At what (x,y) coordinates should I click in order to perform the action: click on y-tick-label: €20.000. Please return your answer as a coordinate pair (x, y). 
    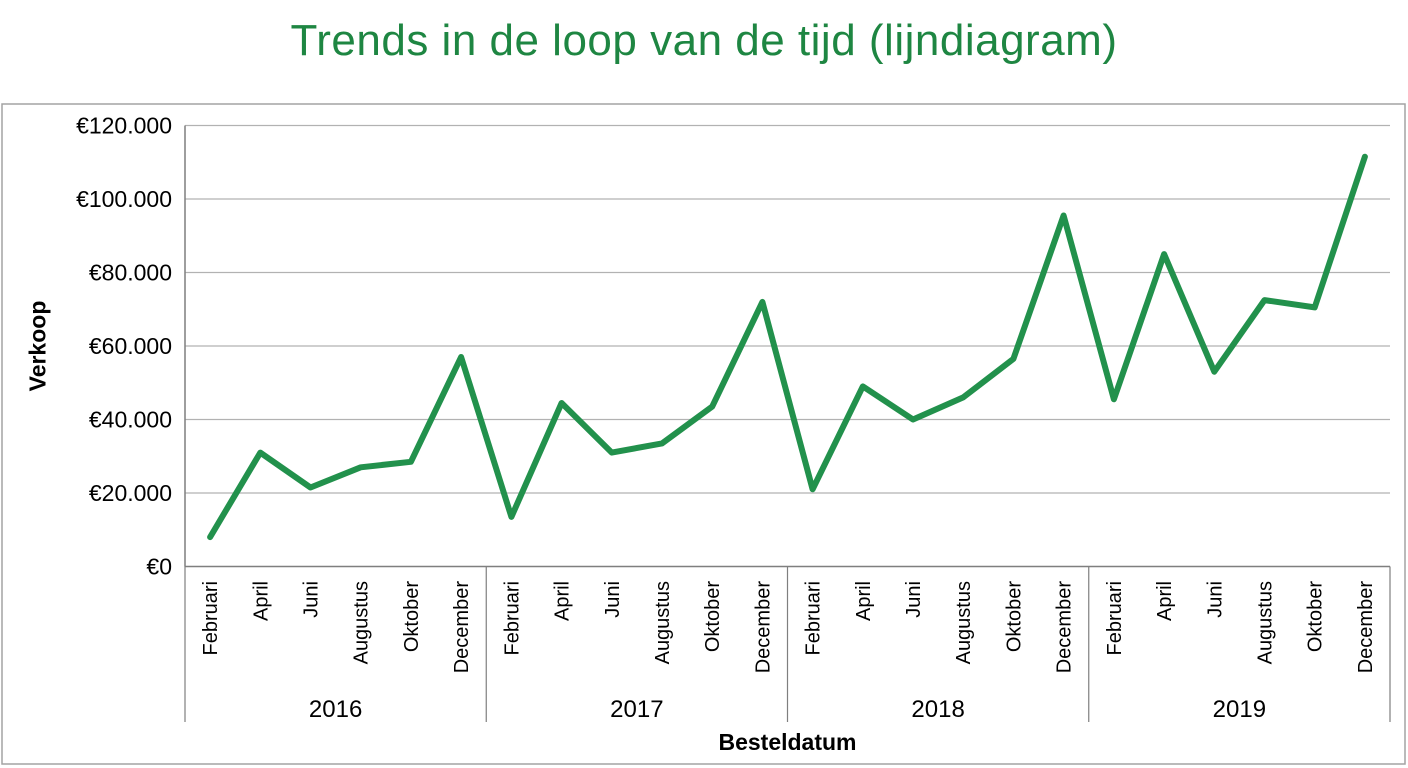
    Looking at the image, I should click on (130, 493).